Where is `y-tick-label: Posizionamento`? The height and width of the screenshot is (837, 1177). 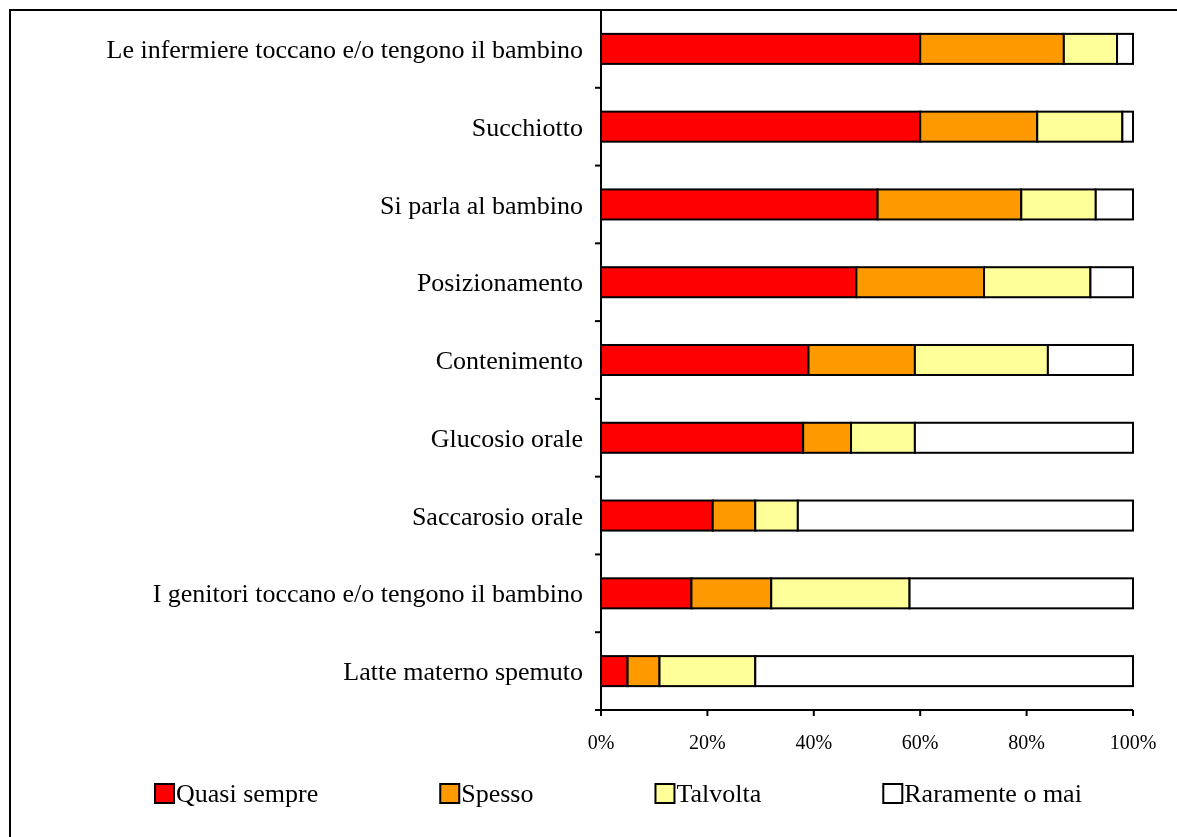
y-tick-label: Posizionamento is located at coordinates (499, 283).